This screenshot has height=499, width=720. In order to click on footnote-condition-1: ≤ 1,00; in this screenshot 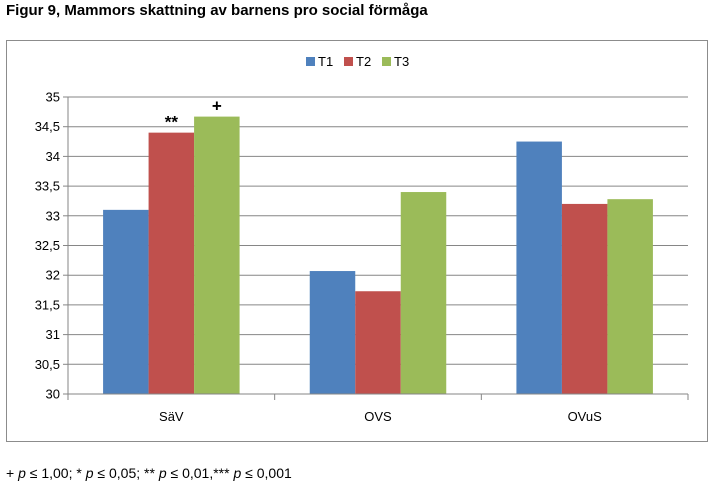, I will do `click(51, 473)`.